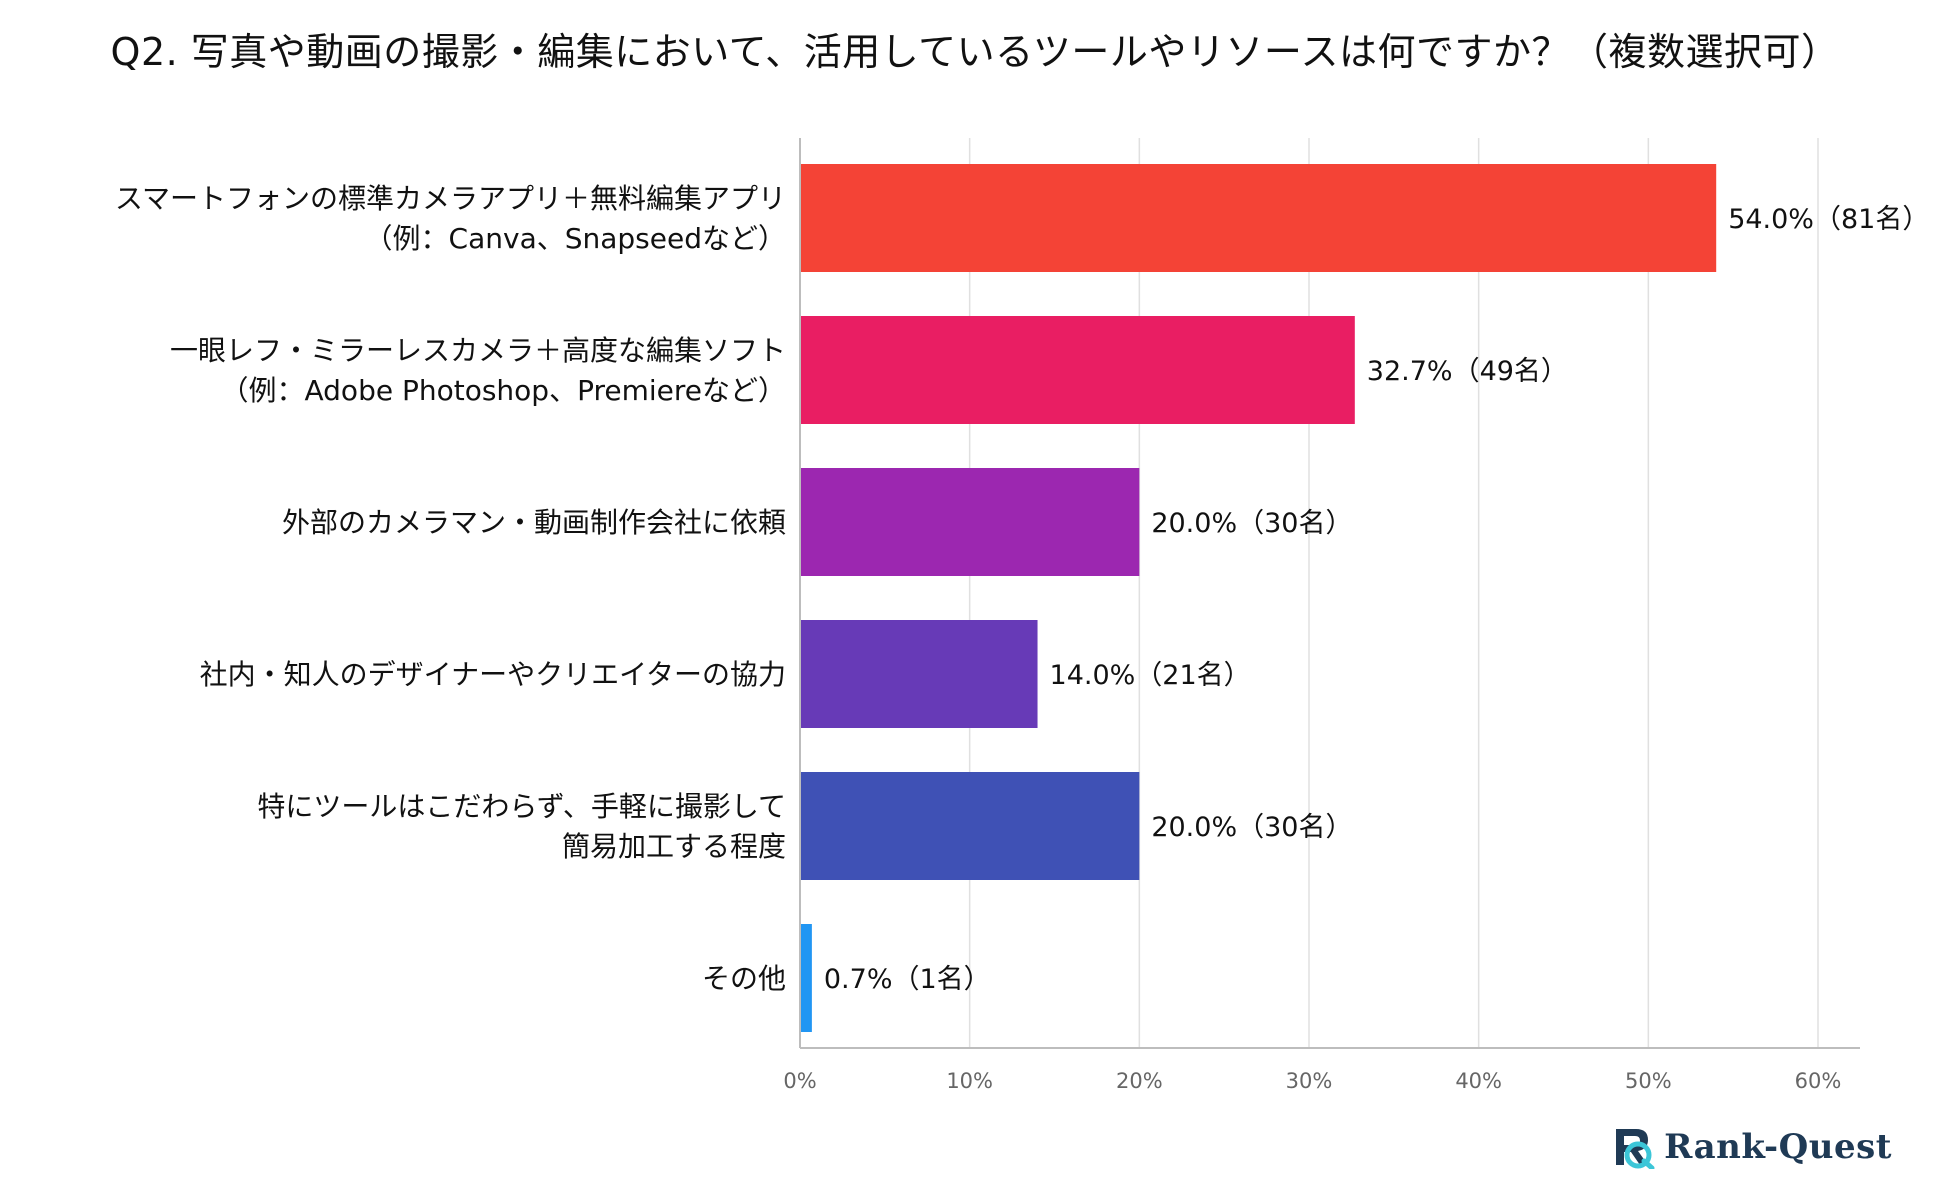 Image resolution: width=1950 pixels, height=1194 pixels. What do you see at coordinates (534, 522) in the screenshot?
I see `category-label-3: 外部のカメラマン・動画制作会社に依頼` at bounding box center [534, 522].